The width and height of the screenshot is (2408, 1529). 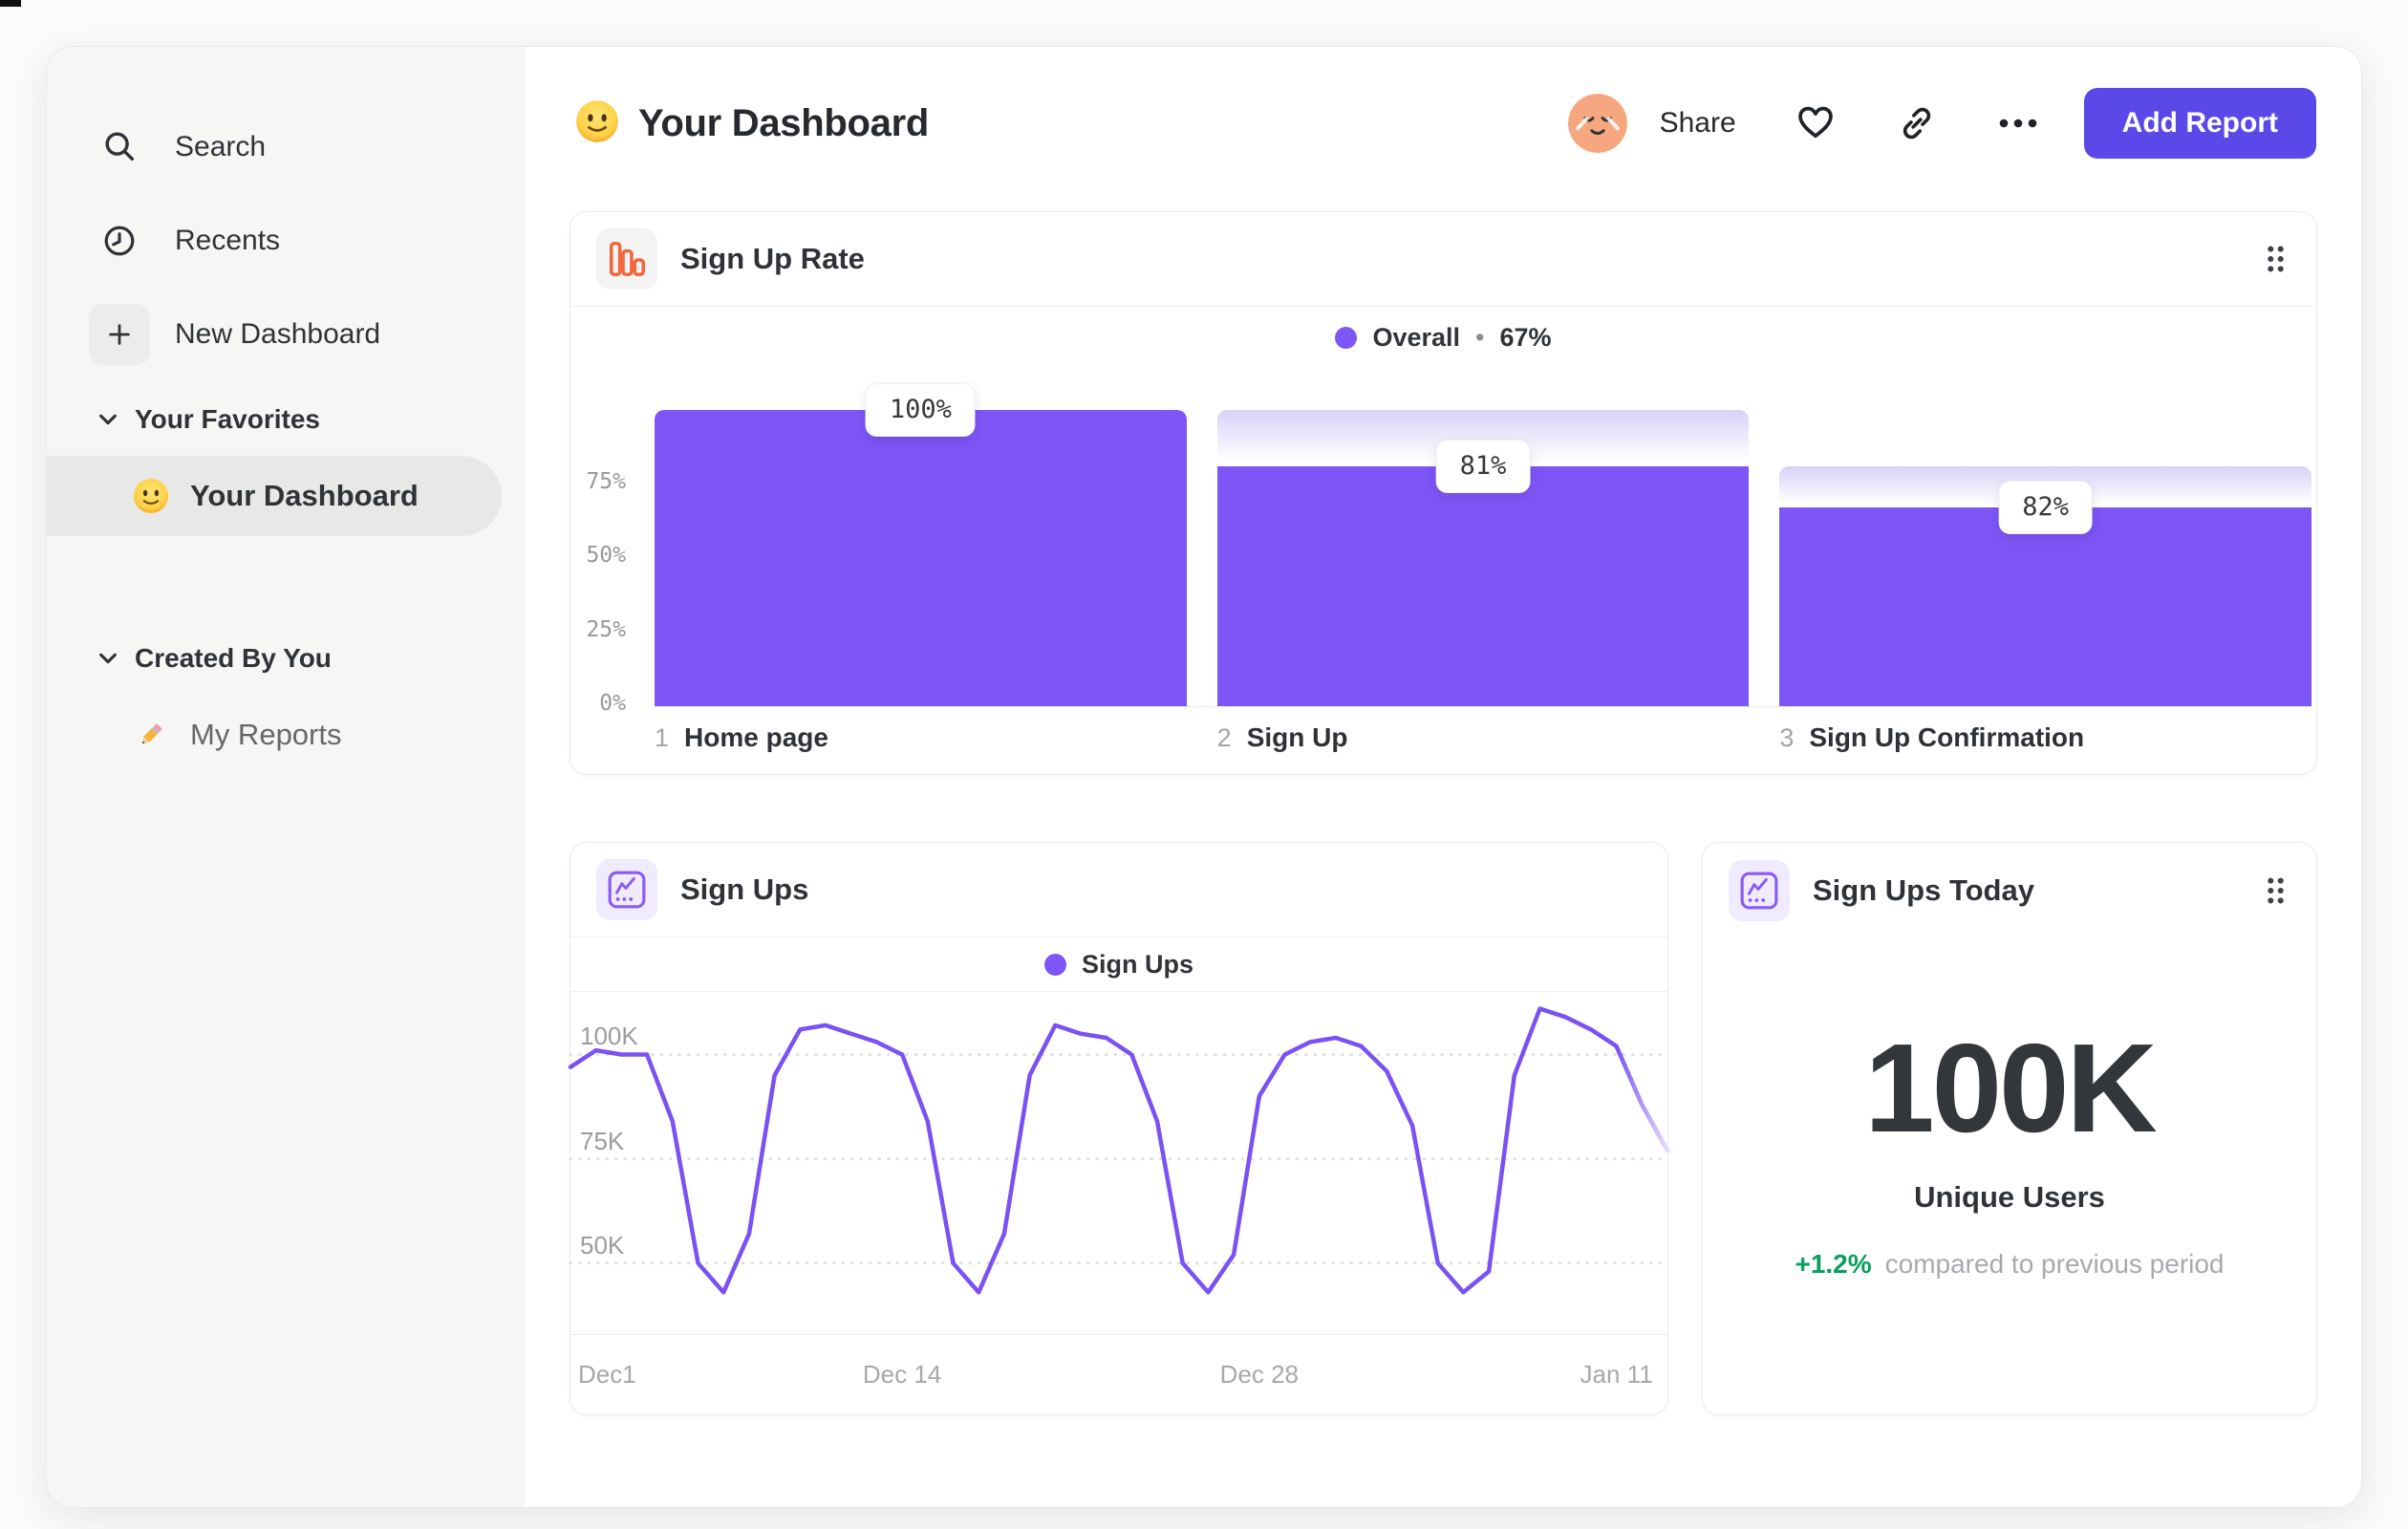 I want to click on dashboard-emoji-icon, so click(x=597, y=123).